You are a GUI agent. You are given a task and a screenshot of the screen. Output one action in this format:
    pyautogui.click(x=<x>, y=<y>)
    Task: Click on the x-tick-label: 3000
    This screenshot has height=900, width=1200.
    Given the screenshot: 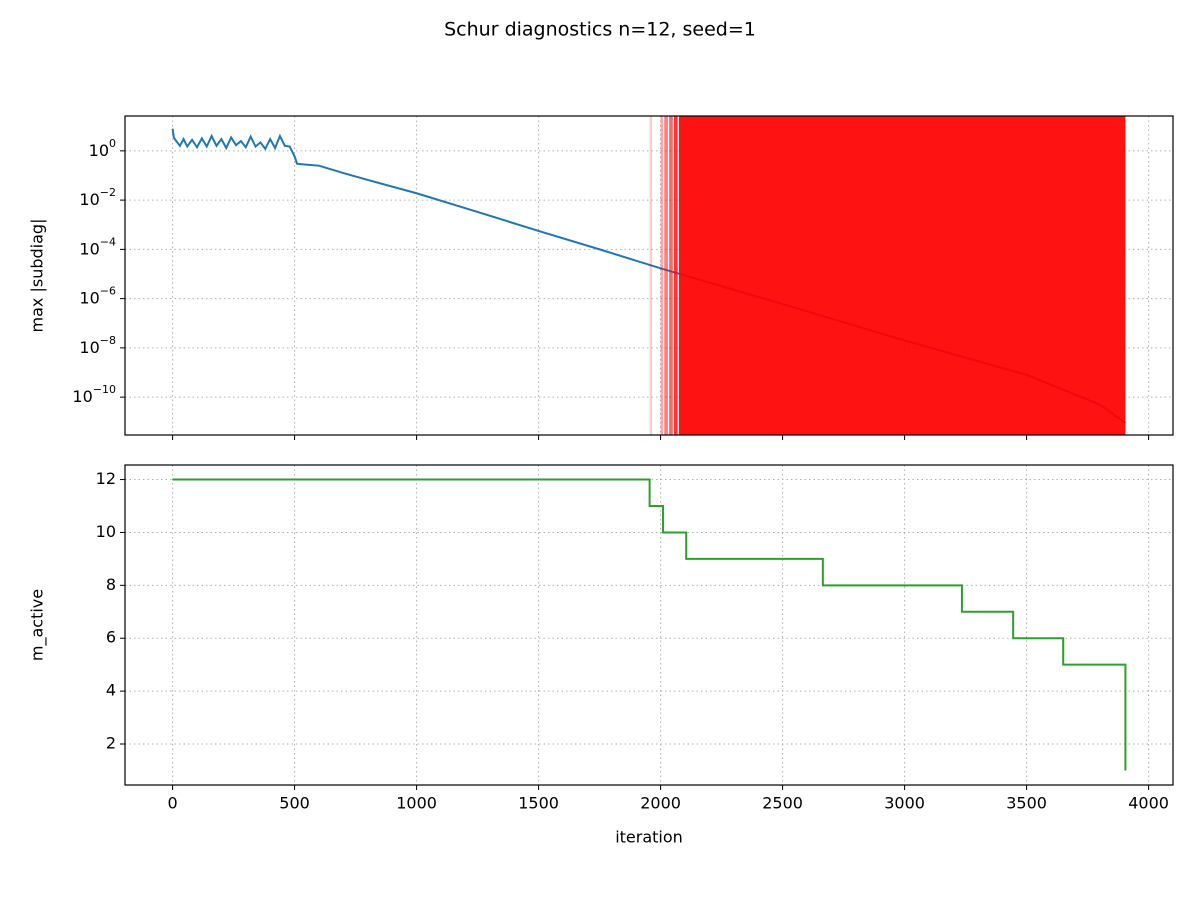 What is the action you would take?
    pyautogui.click(x=904, y=803)
    